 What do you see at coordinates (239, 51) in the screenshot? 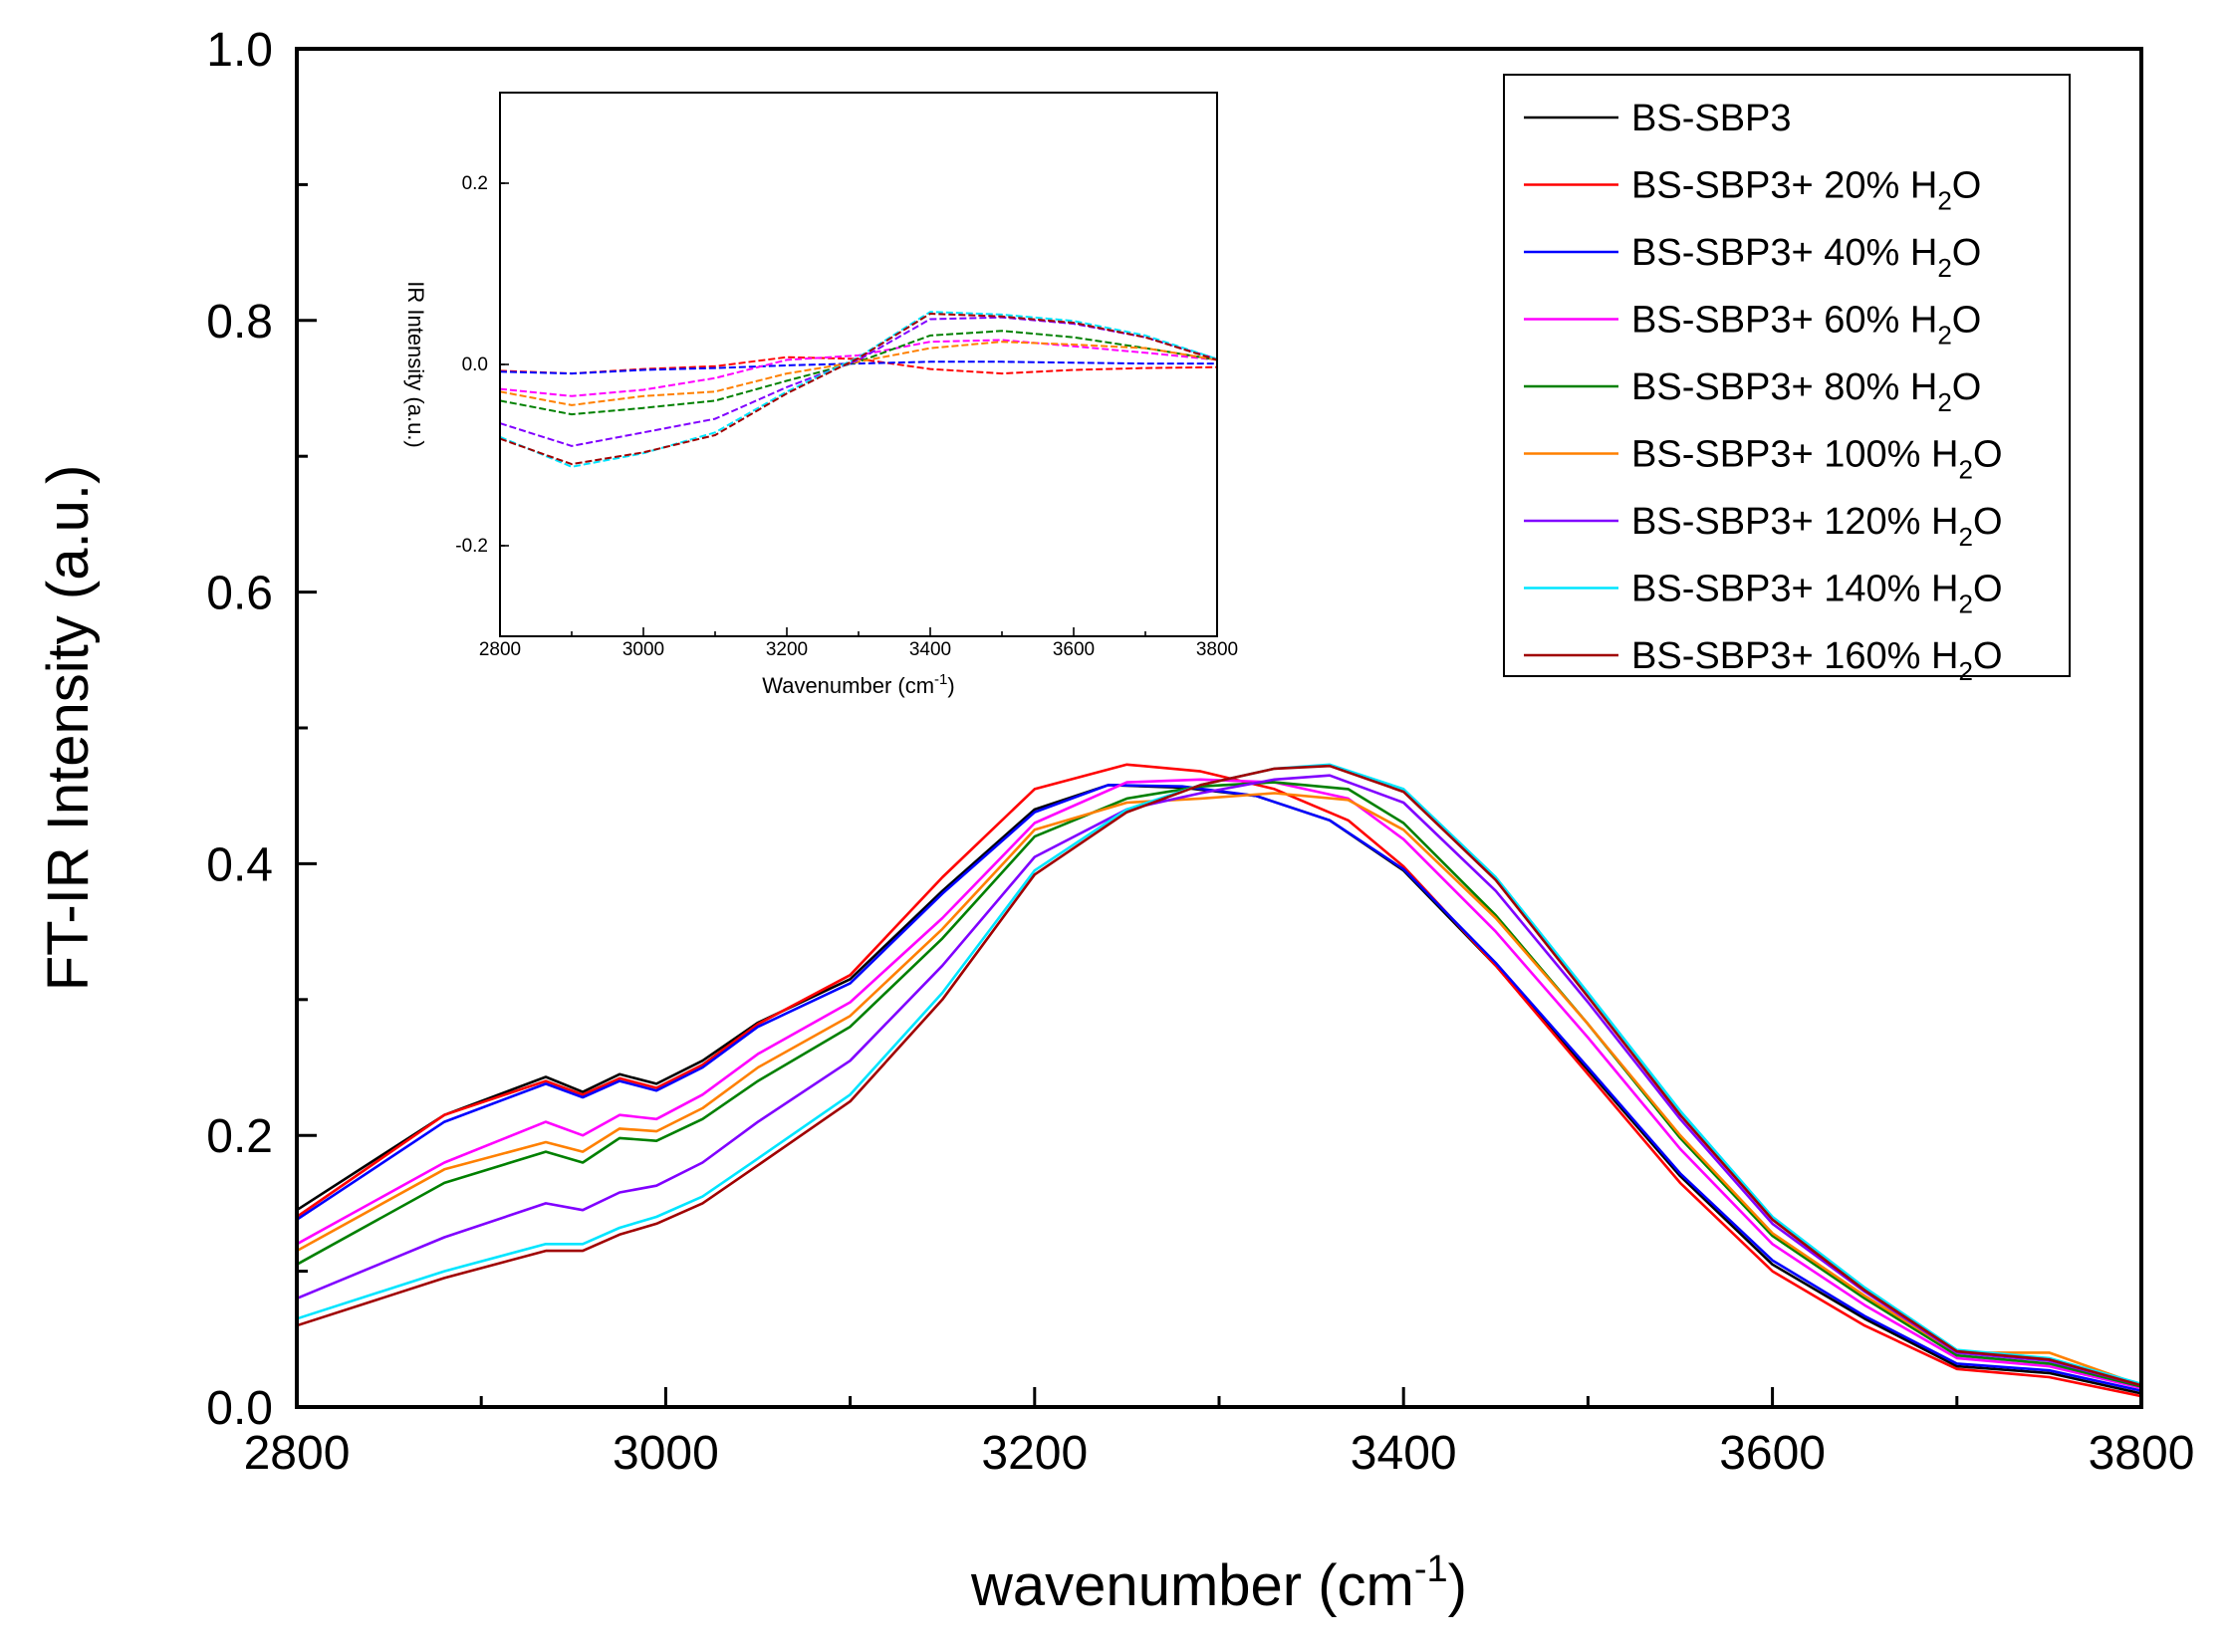
I see `main-y-tick-label: 1.0` at bounding box center [239, 51].